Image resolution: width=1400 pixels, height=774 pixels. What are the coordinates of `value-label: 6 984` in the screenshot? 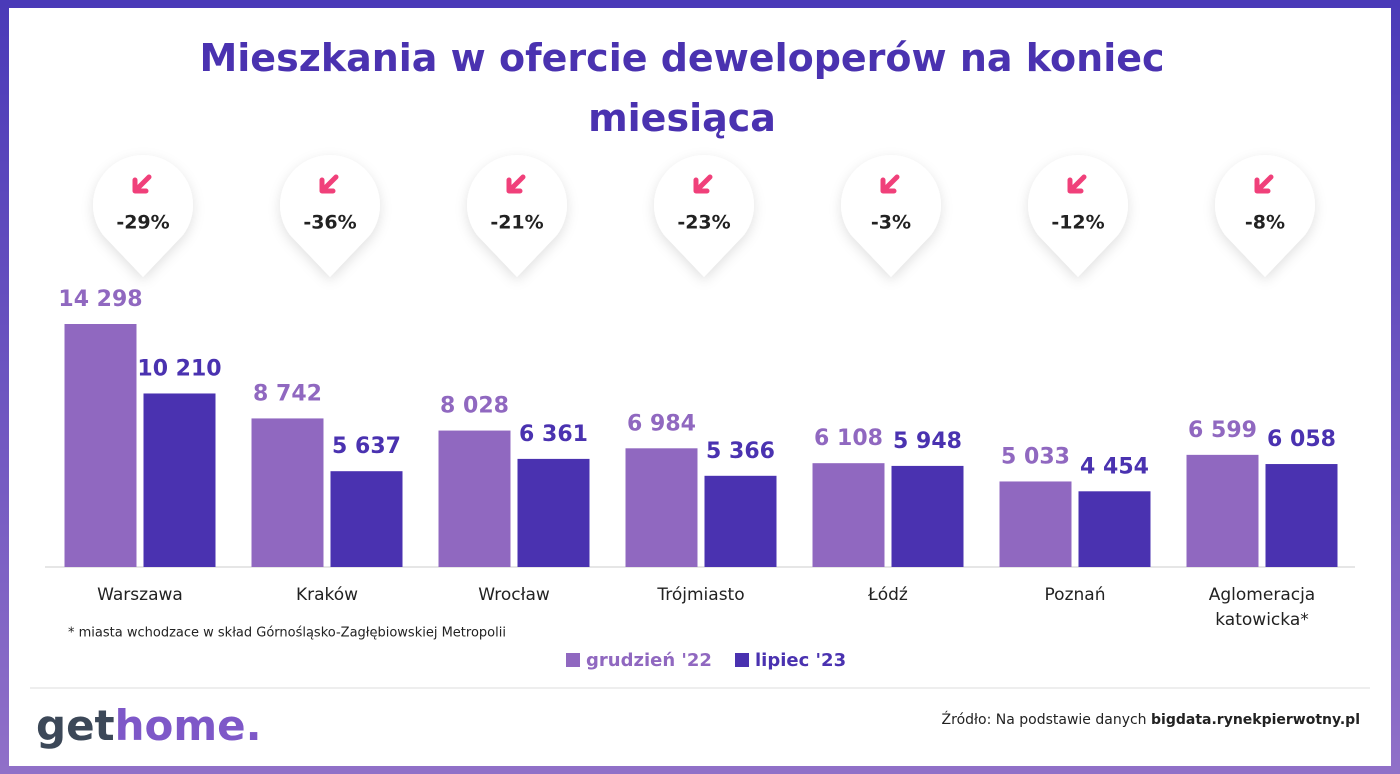 It's located at (661, 423).